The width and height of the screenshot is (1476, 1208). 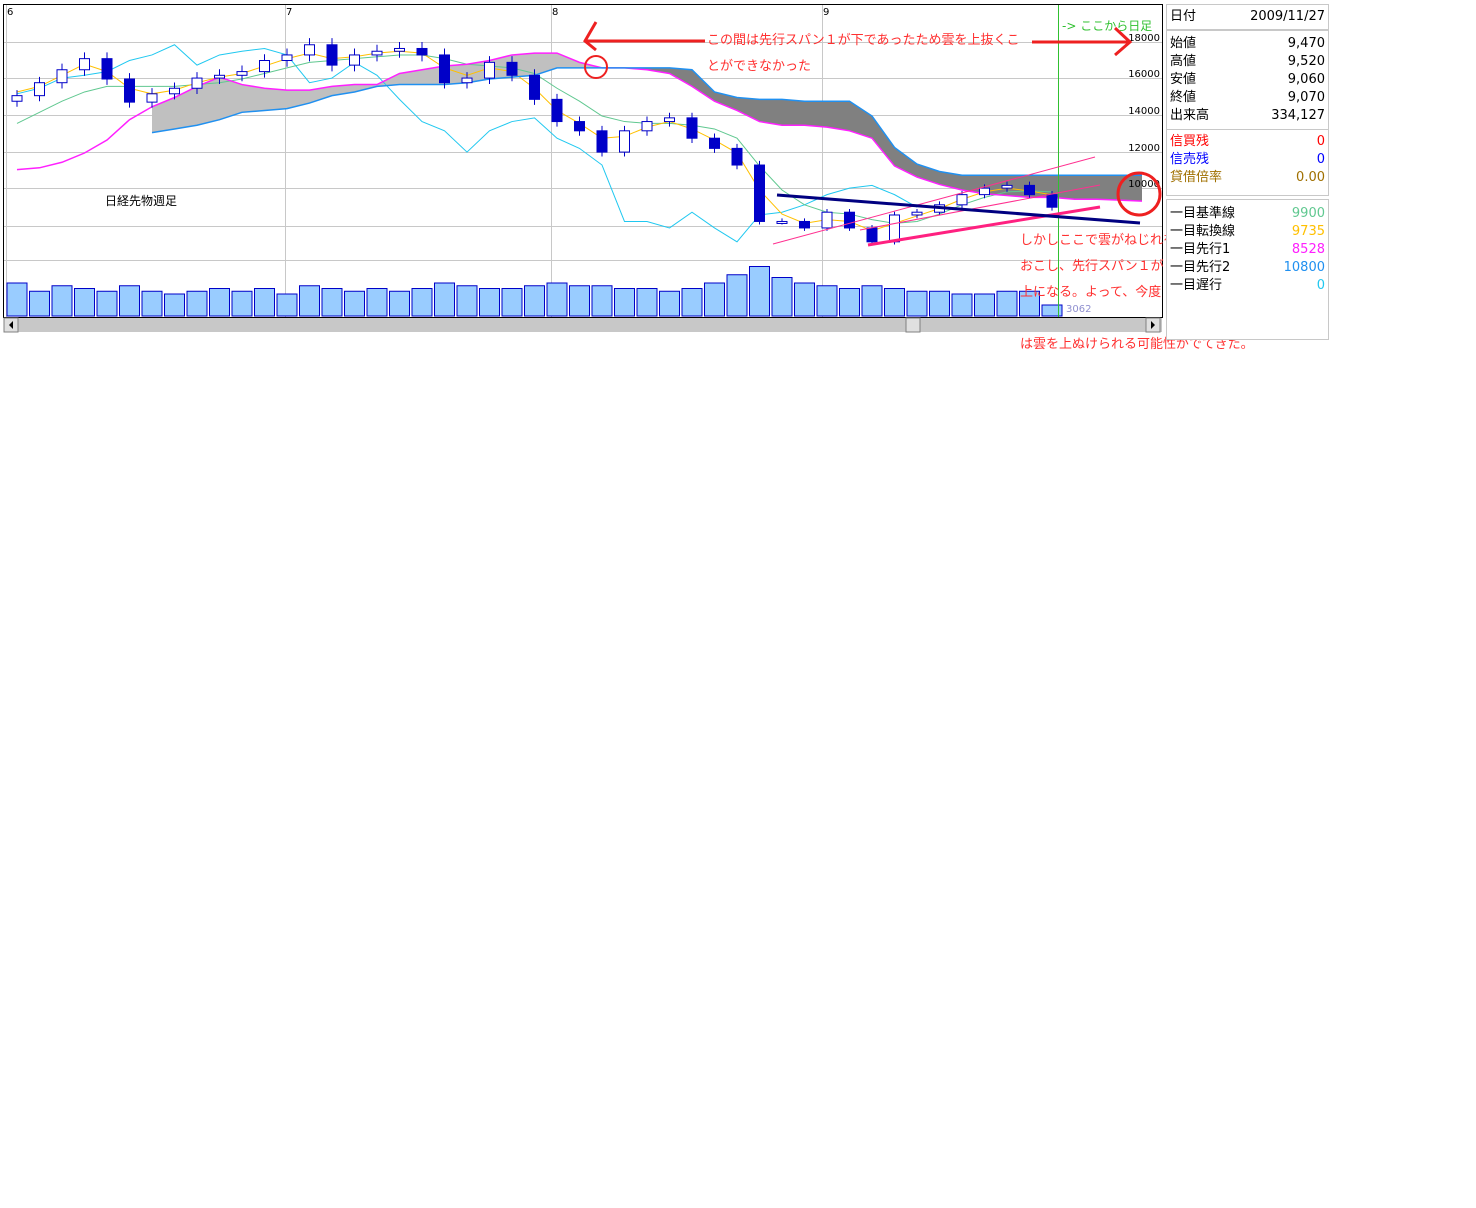 I want to click on annotation-text: しかしここで雲がねじれを, so click(x=1098, y=240).